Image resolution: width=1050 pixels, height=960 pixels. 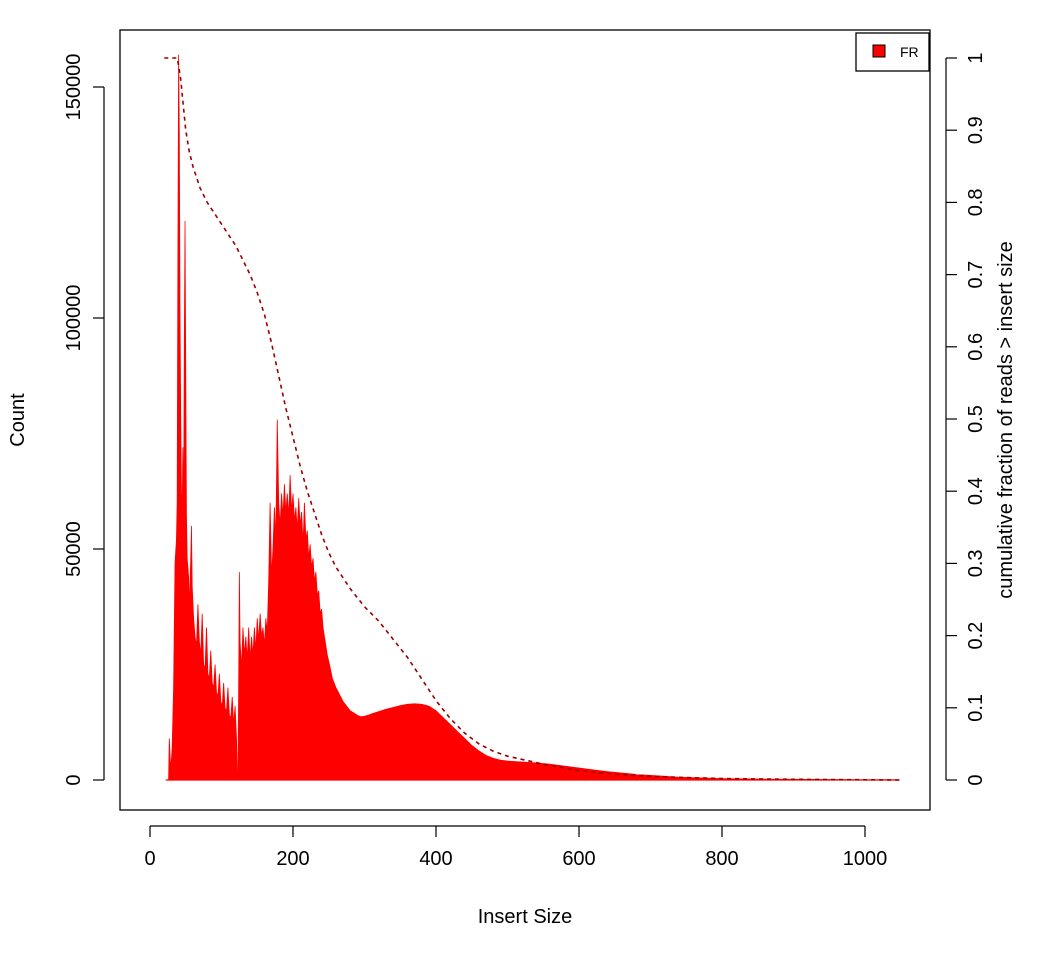 I want to click on y-tick-label: 0, so click(x=74, y=779).